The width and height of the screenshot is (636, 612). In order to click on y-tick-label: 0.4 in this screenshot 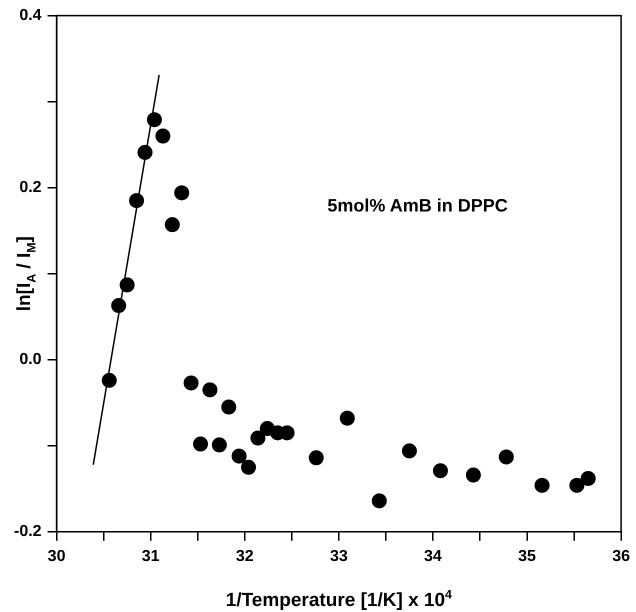, I will do `click(30, 15)`.